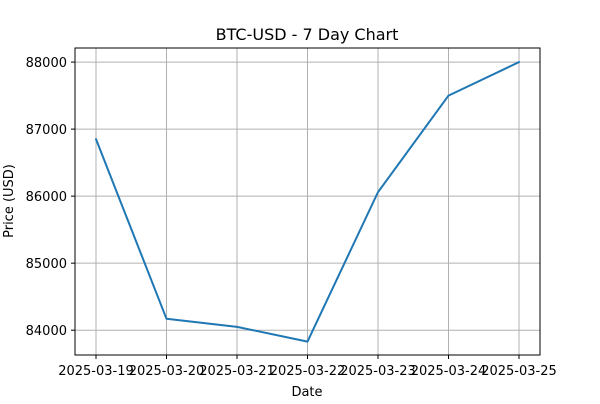 The height and width of the screenshot is (404, 600). I want to click on y-tick-label: 86000, so click(46, 197).